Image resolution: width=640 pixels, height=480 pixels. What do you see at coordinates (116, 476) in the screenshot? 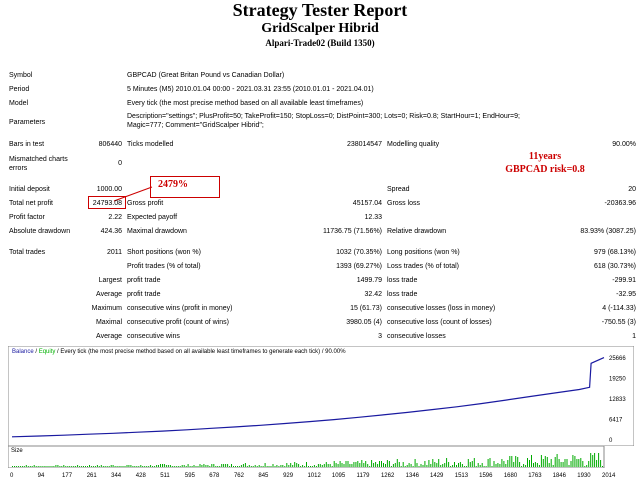
I see `x-tick-label: 344` at bounding box center [116, 476].